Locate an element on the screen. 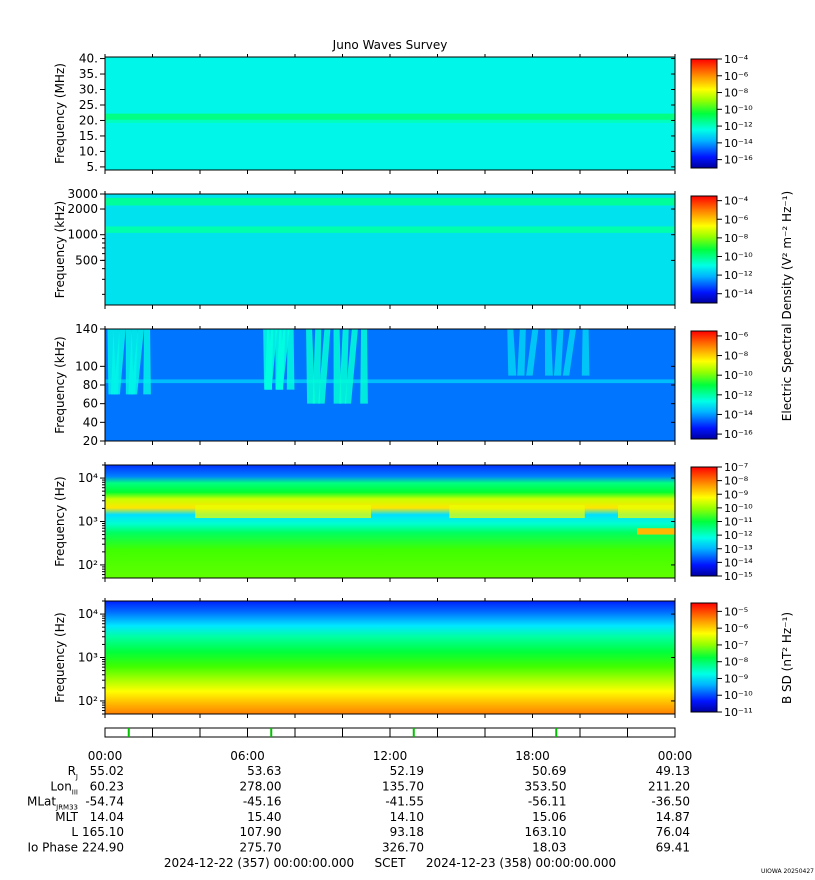  ephemeris-value: 326.70 is located at coordinates (403, 848).